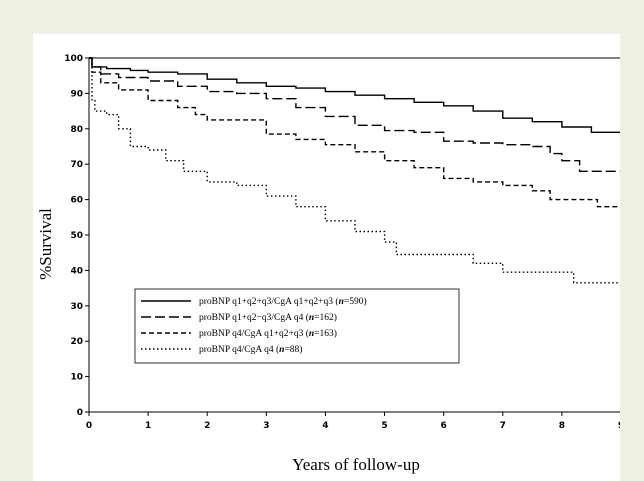 This screenshot has width=644, height=481. What do you see at coordinates (76, 165) in the screenshot?
I see `y-tick-label: 70` at bounding box center [76, 165].